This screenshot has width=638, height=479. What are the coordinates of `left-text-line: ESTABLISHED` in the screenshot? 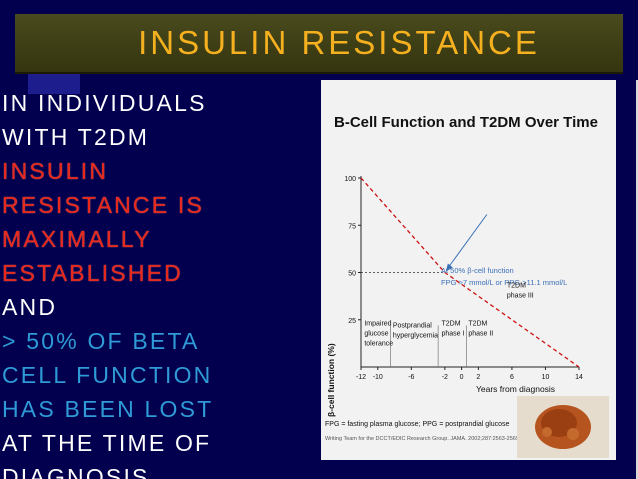 It's located at (92, 273).